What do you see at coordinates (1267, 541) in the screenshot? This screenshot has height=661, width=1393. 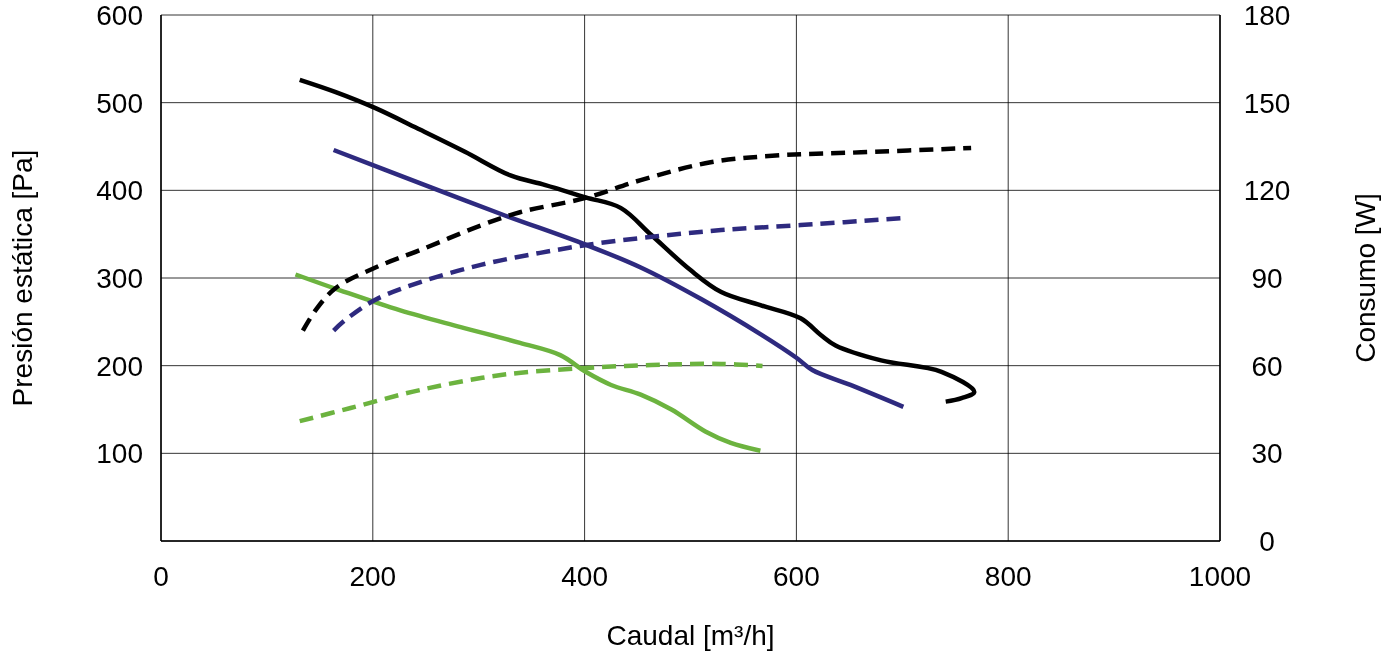 I see `y2-tick-label: 0` at bounding box center [1267, 541].